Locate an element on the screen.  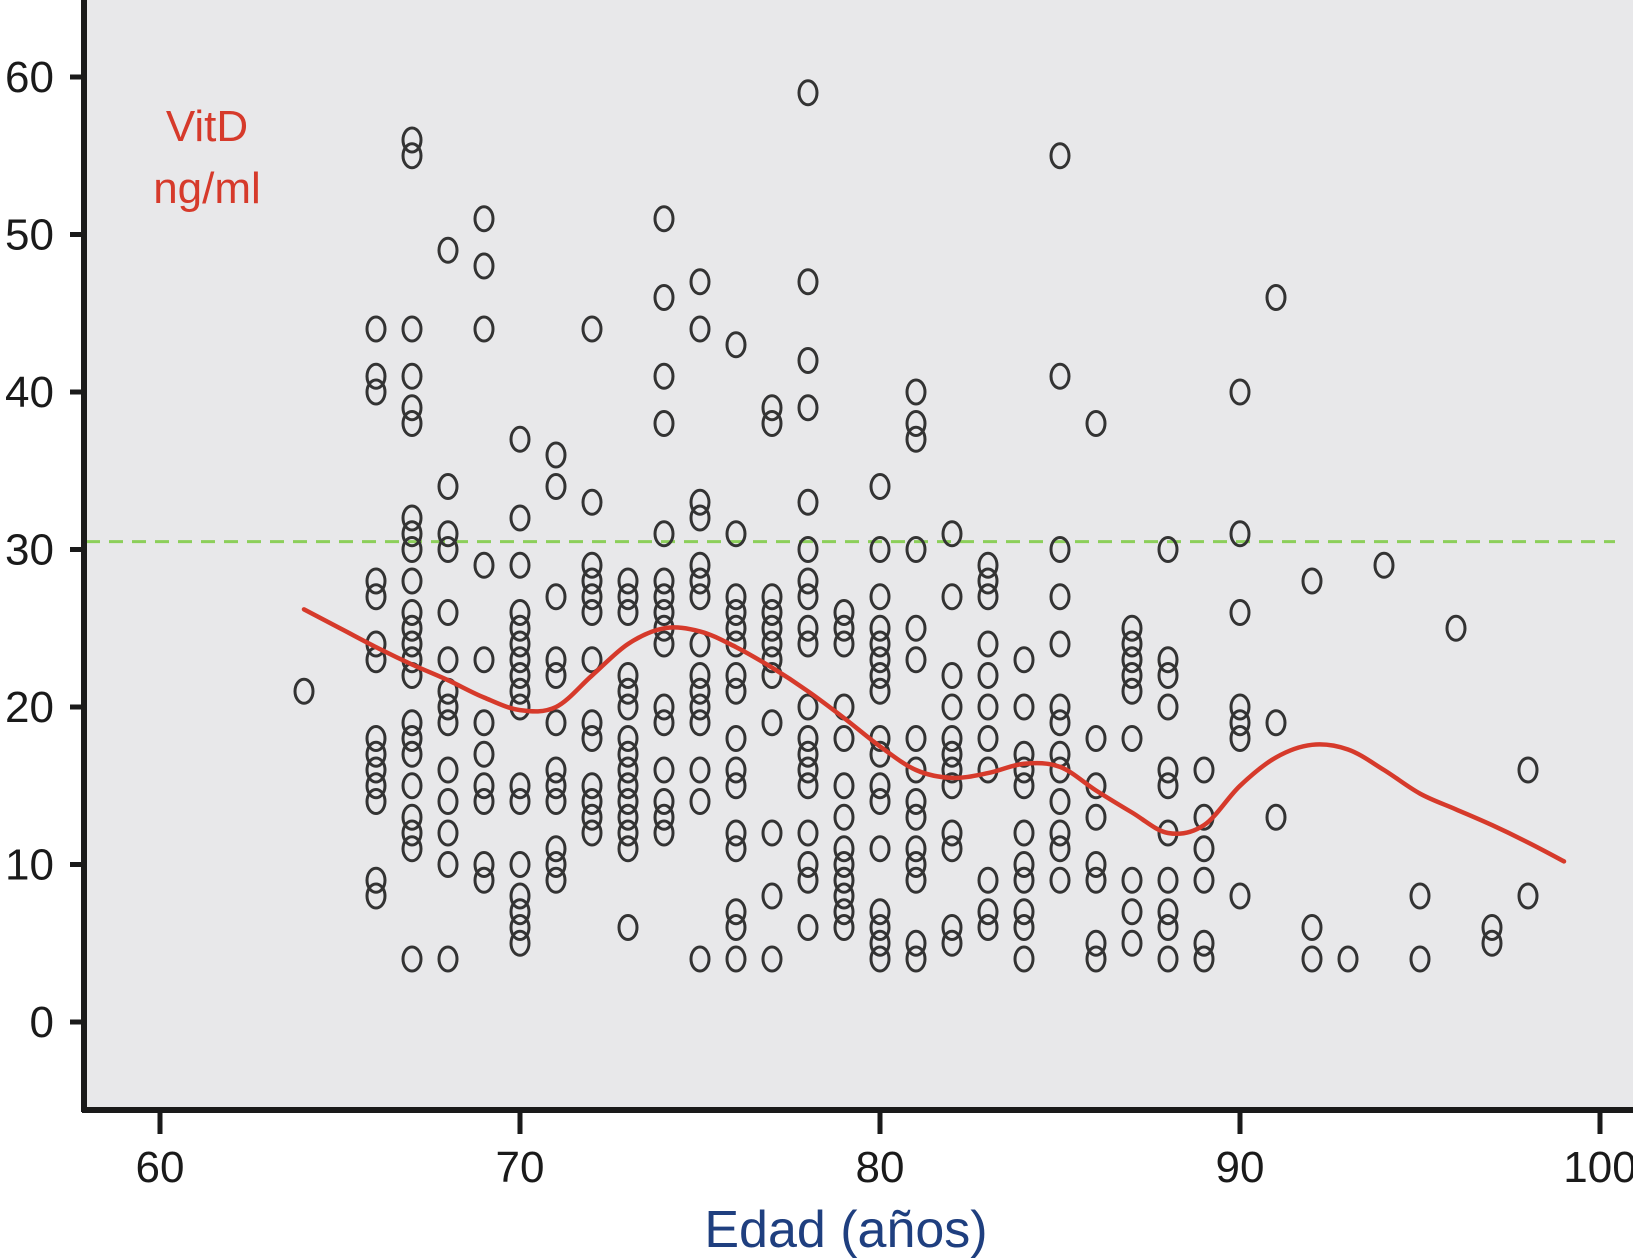
x-tick-label: 90 is located at coordinates (1240, 1167).